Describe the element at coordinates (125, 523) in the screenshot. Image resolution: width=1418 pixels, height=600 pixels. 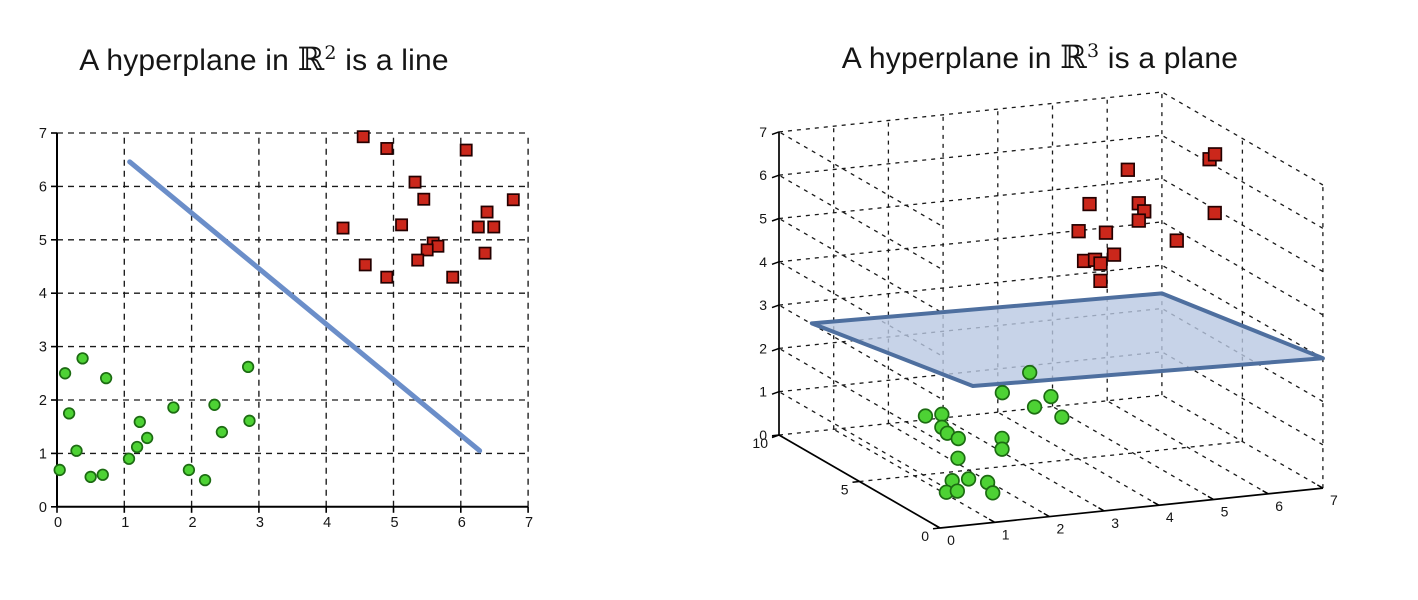
I see `x-tick-label: 1` at that location.